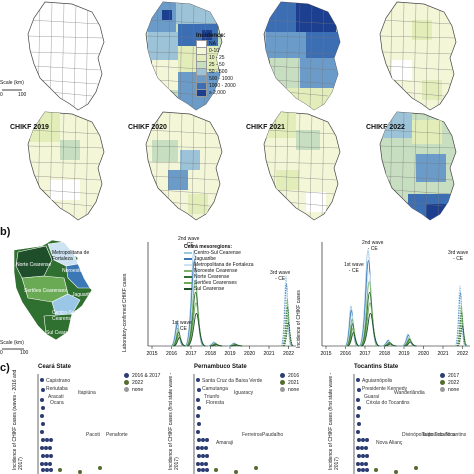  I want to click on region-sul: Sul Cearense, so click(61, 333).